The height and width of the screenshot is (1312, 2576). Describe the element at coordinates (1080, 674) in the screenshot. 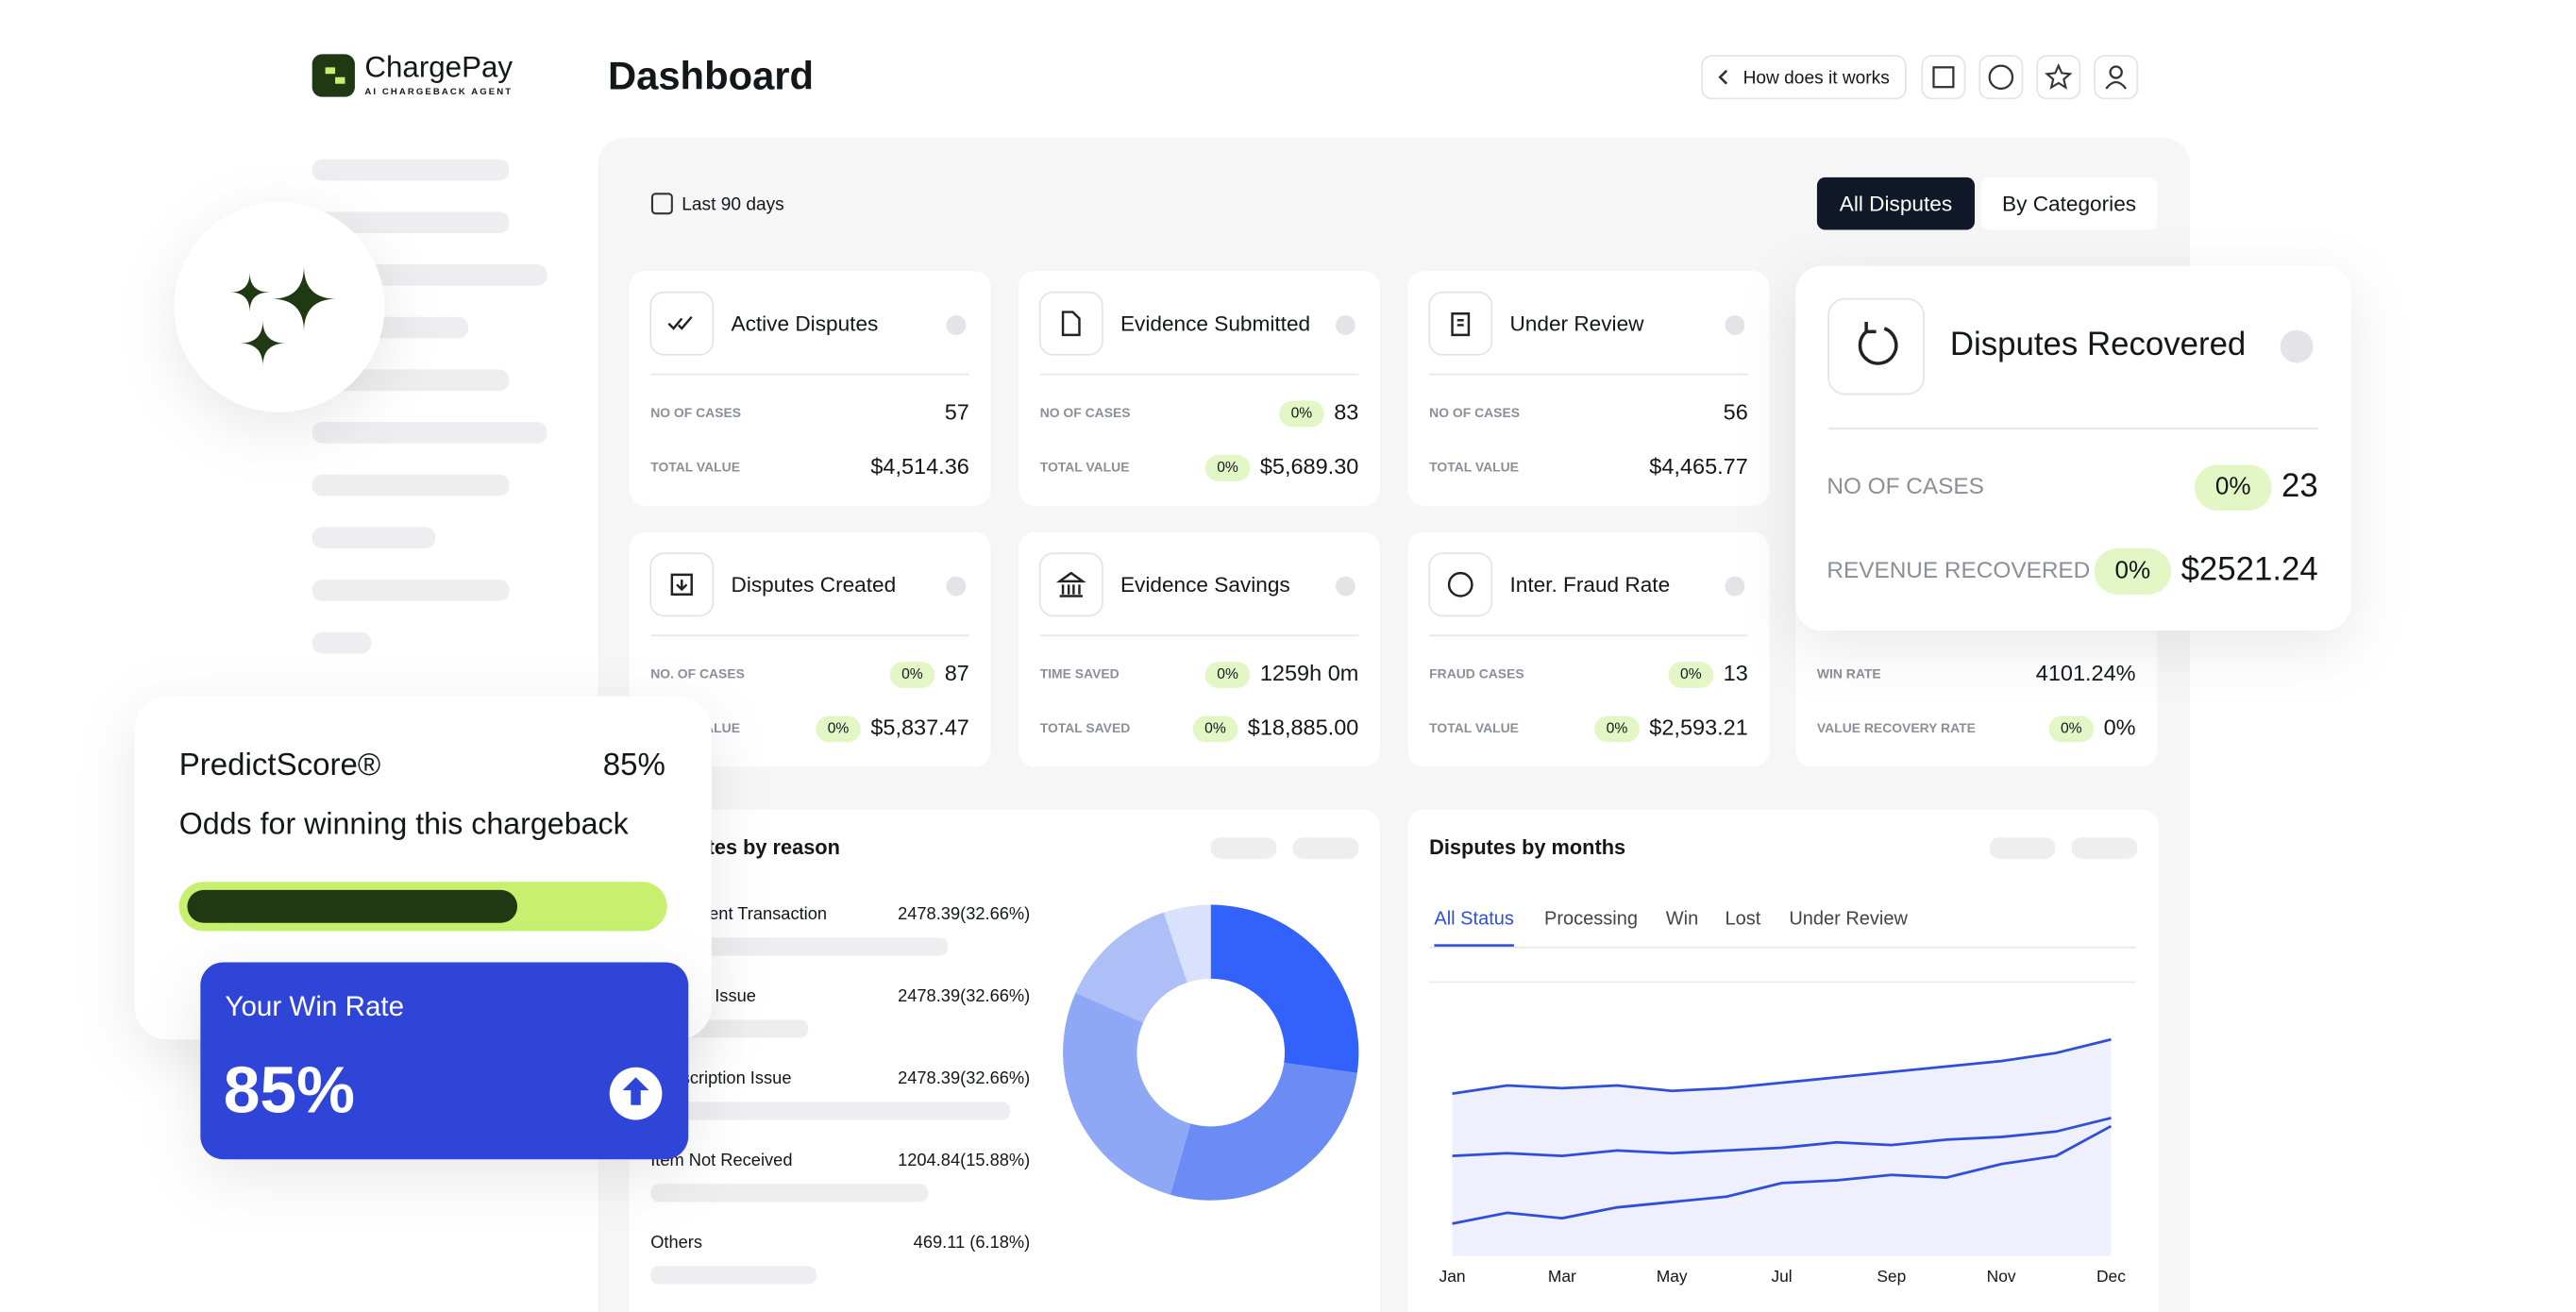

I see `metric-label: TIME SAVED` at that location.